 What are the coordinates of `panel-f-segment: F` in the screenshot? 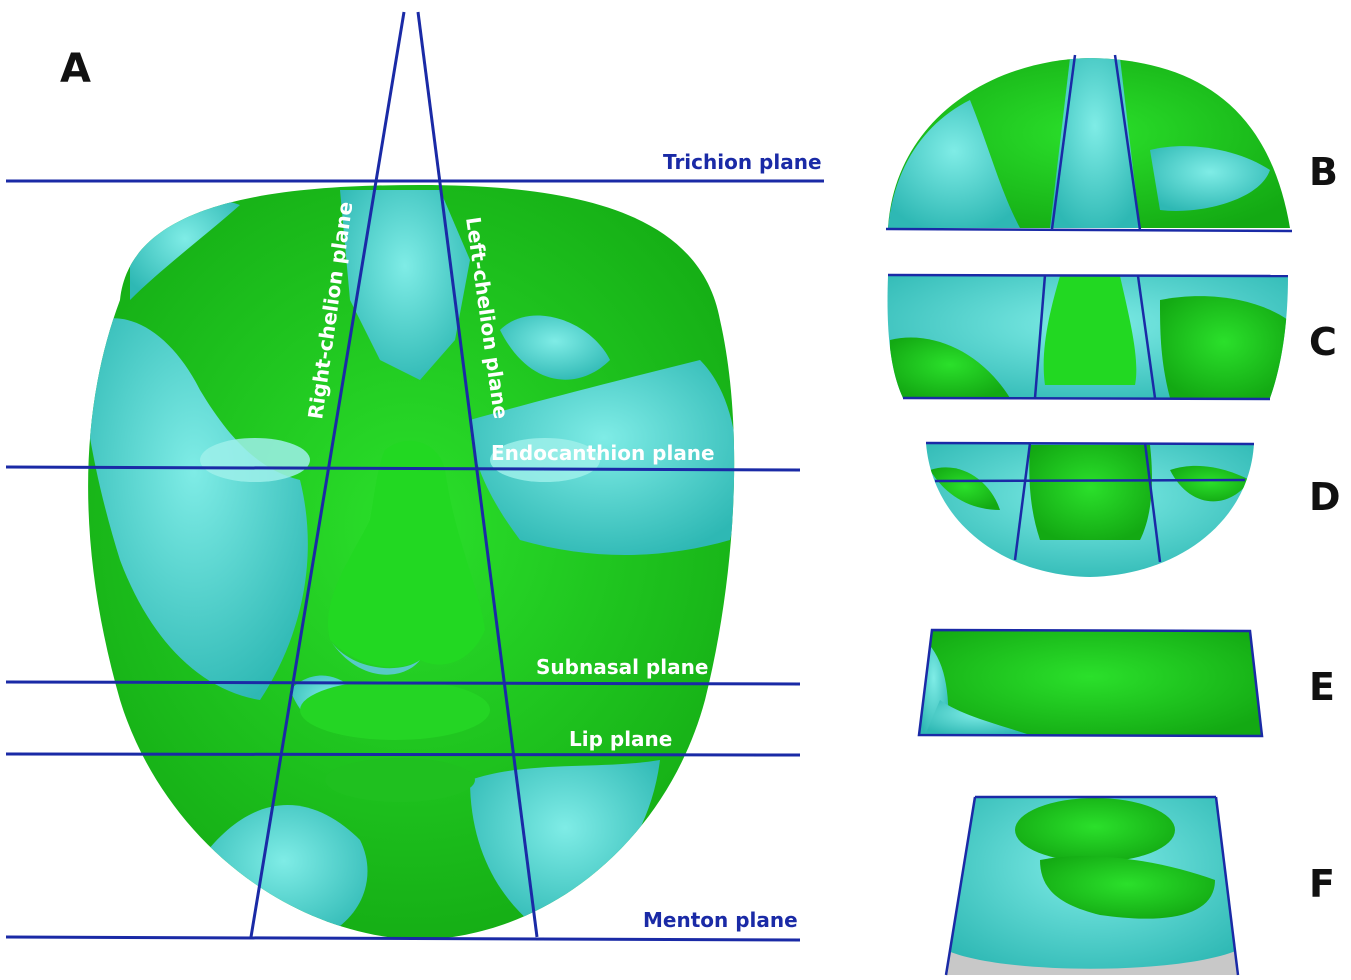 It's located at (1139, 885).